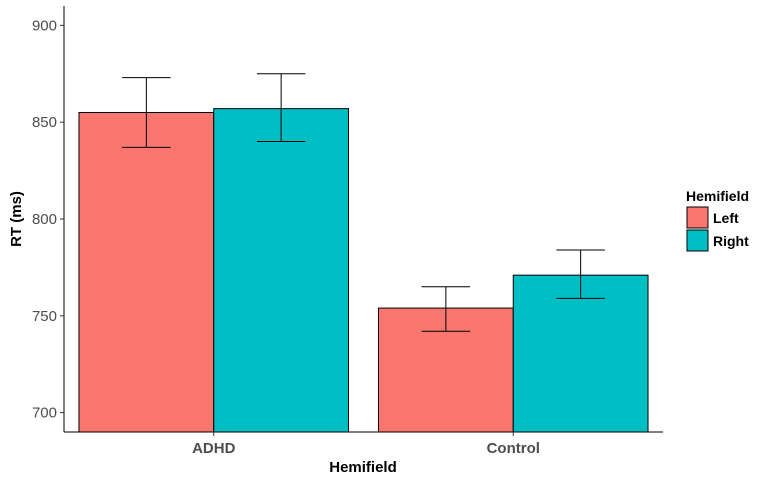 The image size is (768, 480). I want to click on legend-label-left: Left, so click(726, 218).